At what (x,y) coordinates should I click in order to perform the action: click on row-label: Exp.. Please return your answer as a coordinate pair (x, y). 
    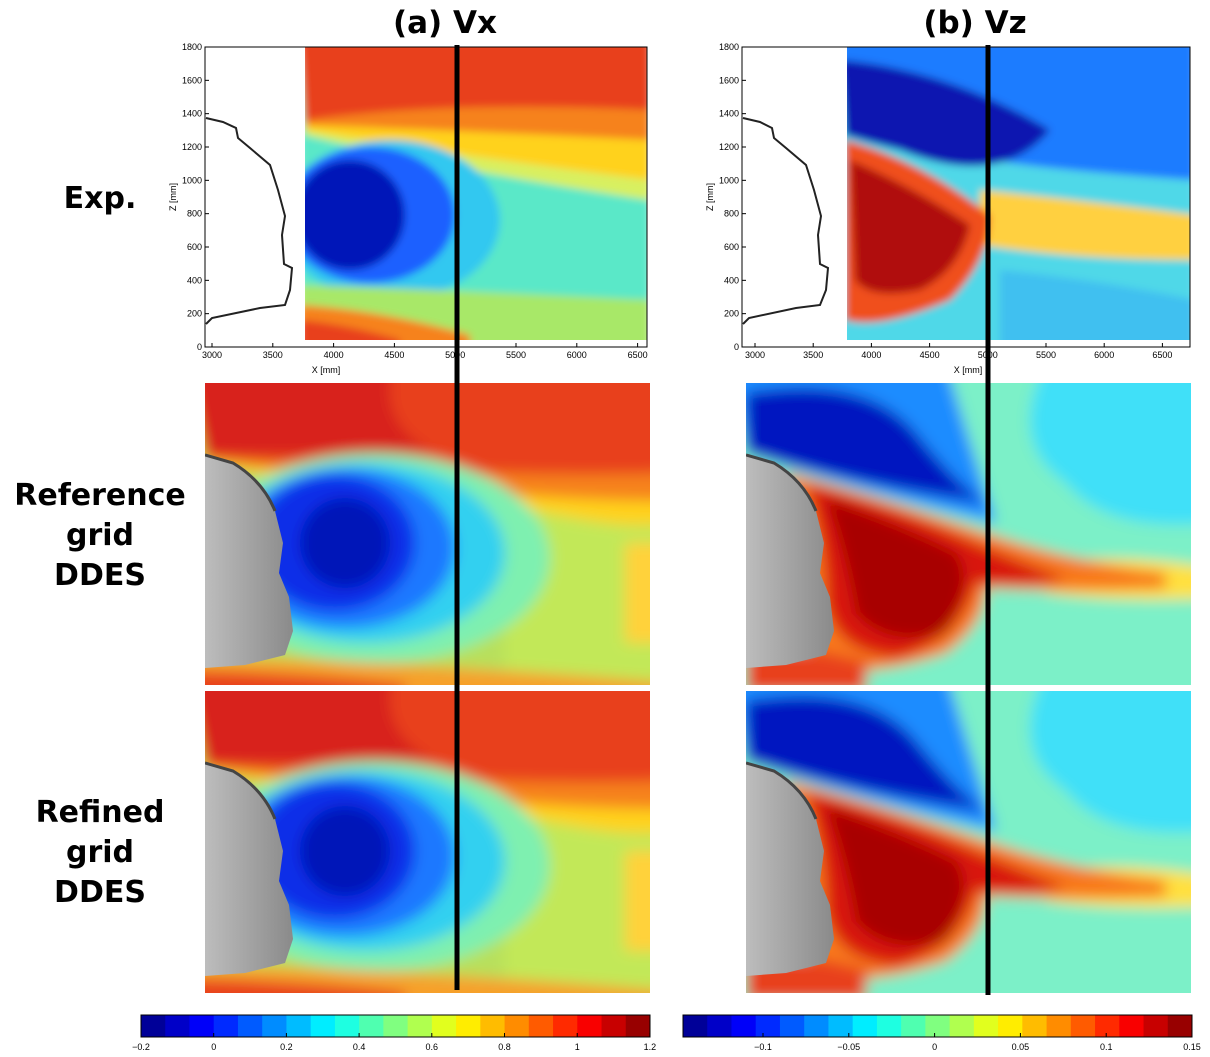
    Looking at the image, I should click on (100, 198).